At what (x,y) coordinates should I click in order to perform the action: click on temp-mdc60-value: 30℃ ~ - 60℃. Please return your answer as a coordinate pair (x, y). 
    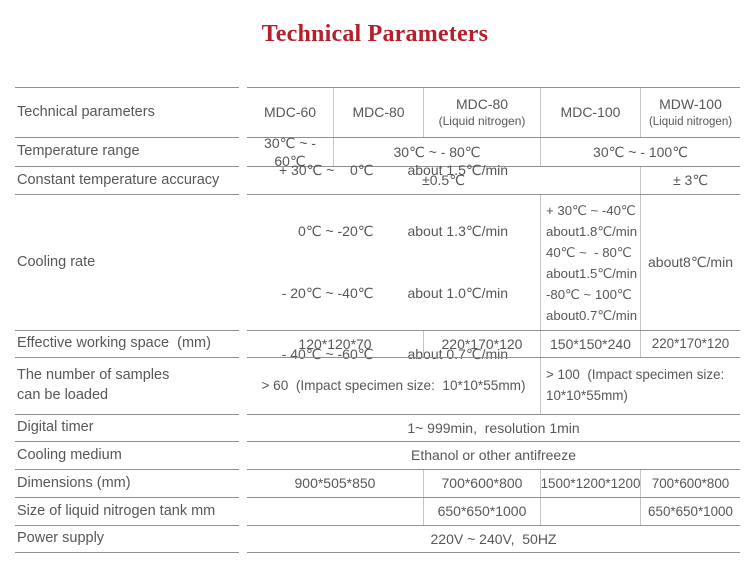
    Looking at the image, I should click on (292, 151).